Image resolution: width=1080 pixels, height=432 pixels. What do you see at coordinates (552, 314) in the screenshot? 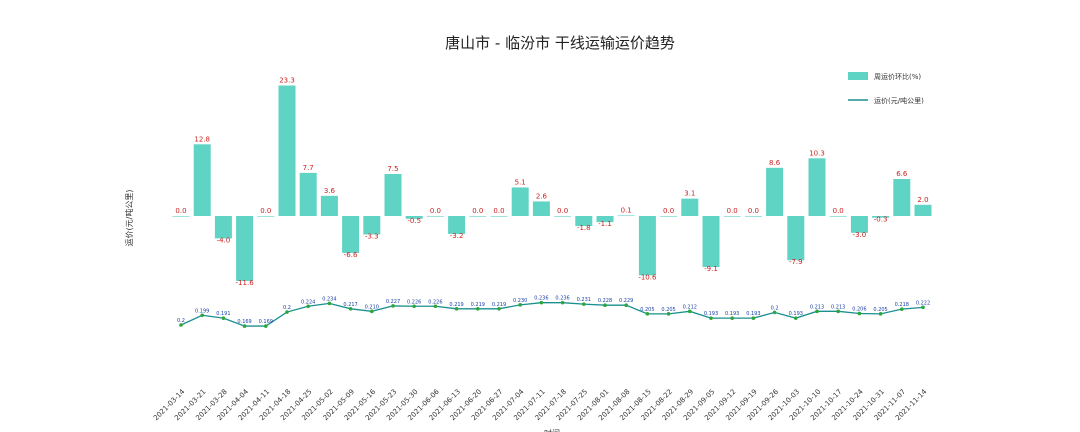
I see `line-group` at bounding box center [552, 314].